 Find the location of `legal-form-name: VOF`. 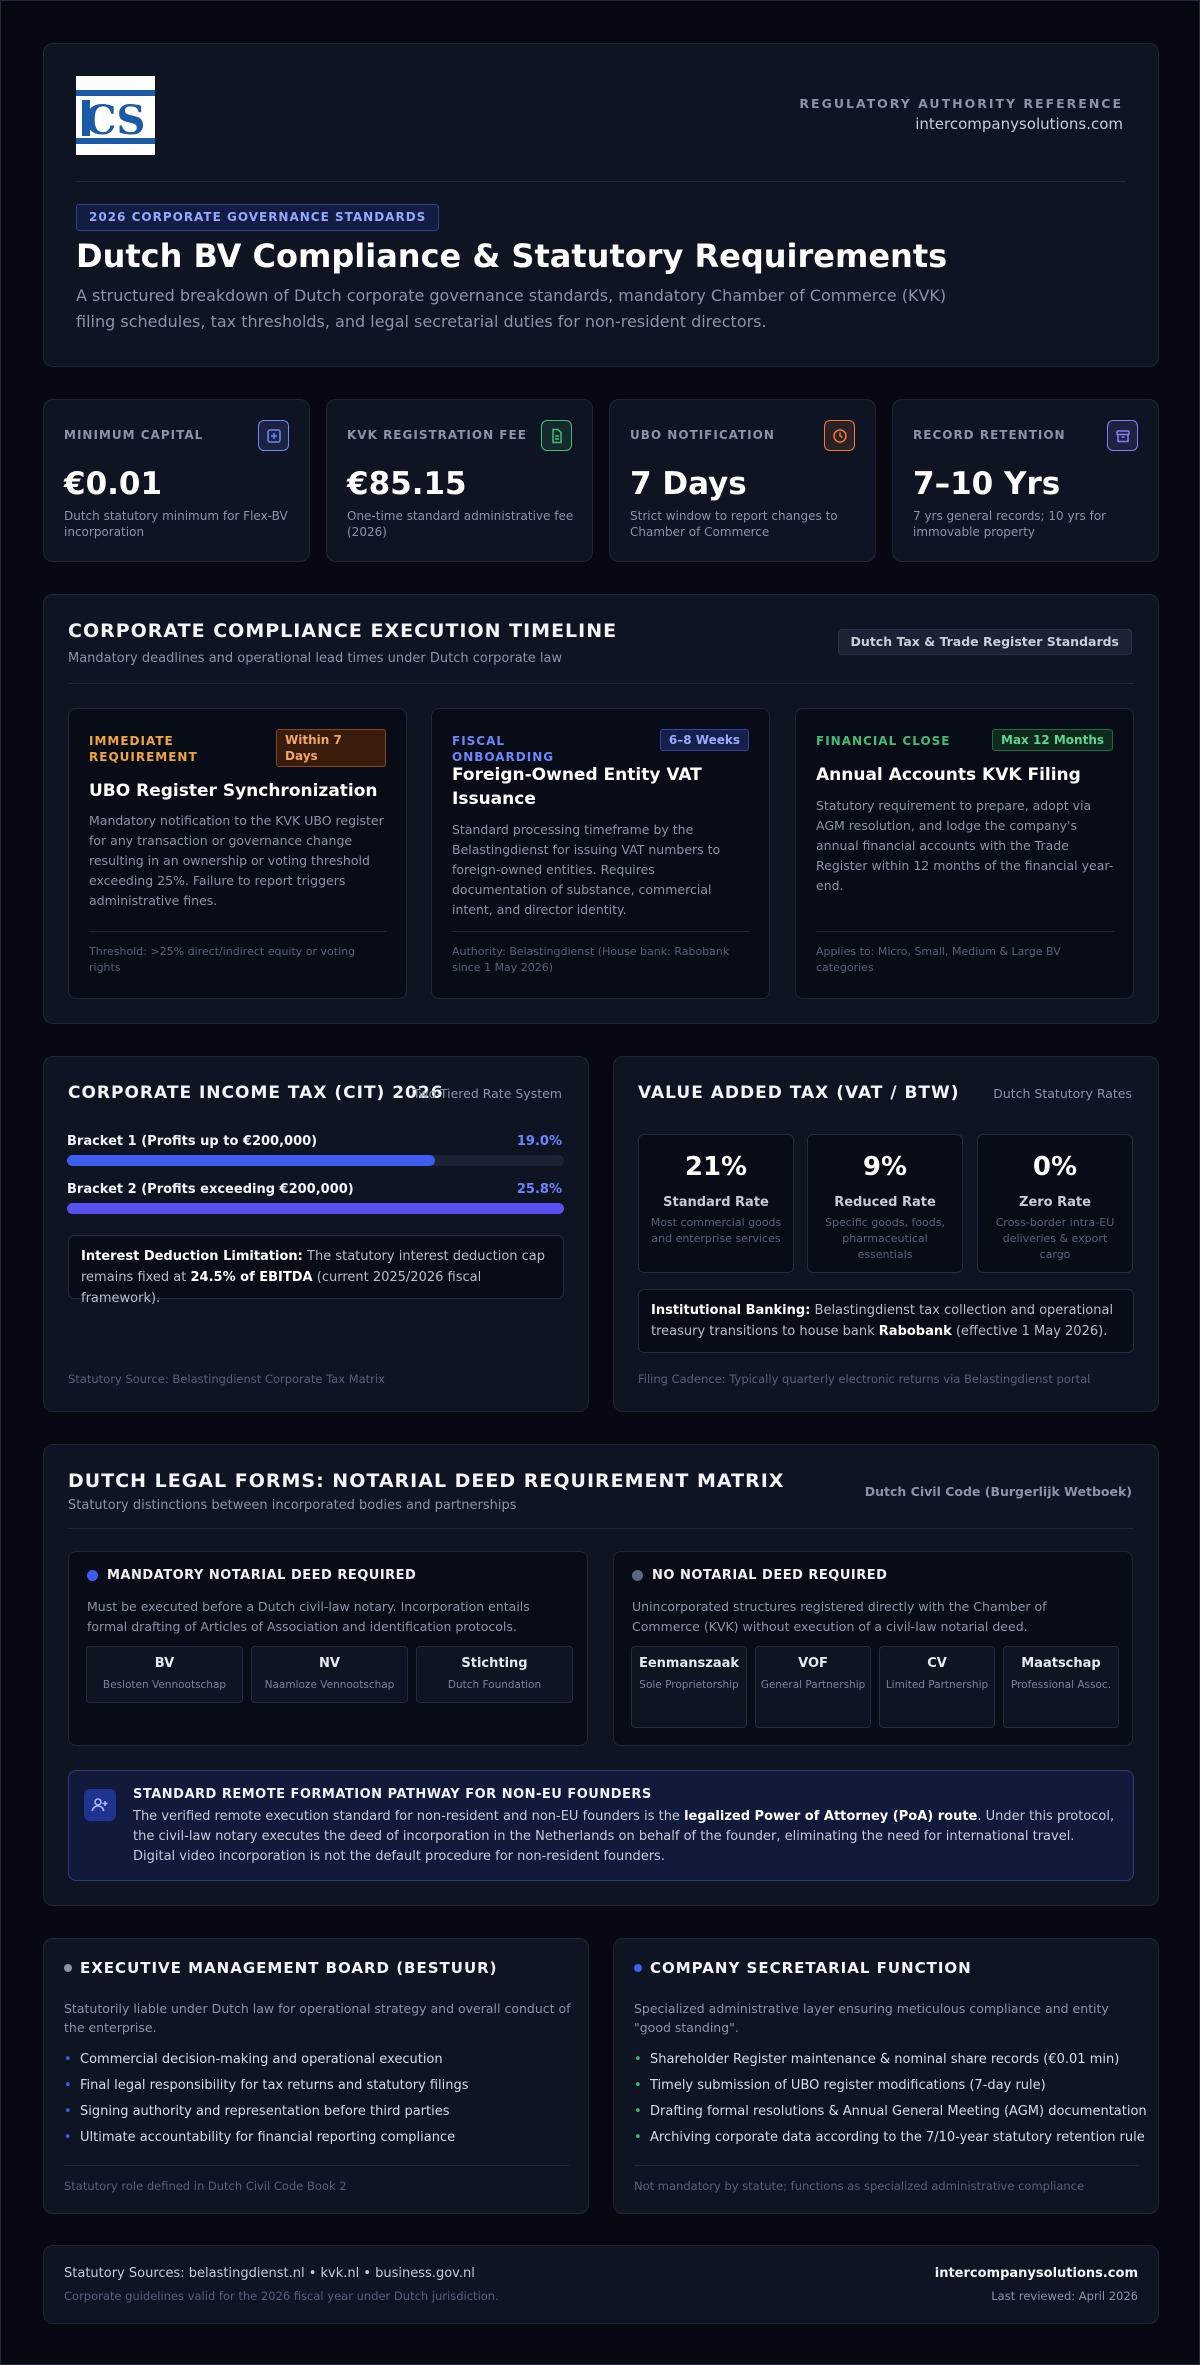

legal-form-name: VOF is located at coordinates (813, 1663).